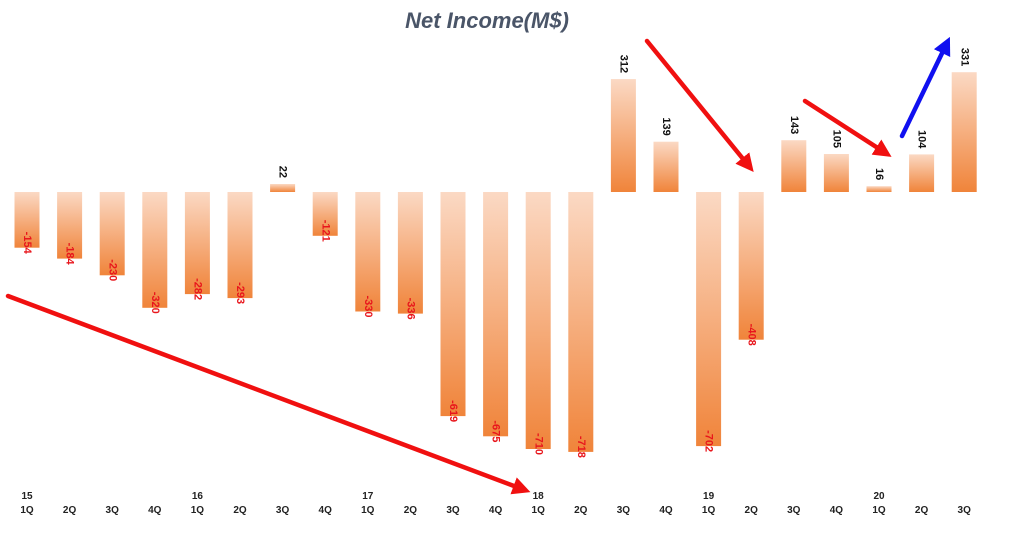 This screenshot has height=538, width=1024. What do you see at coordinates (538, 444) in the screenshot?
I see `value-label-12: -710` at bounding box center [538, 444].